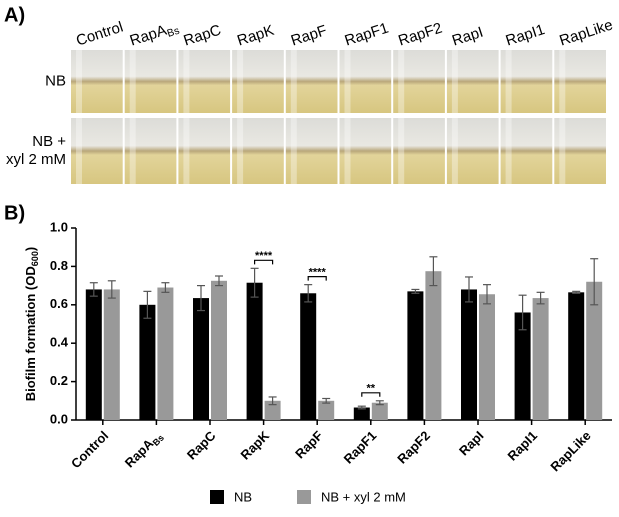 The height and width of the screenshot is (517, 619). I want to click on x-tick-label: RapABs, so click(144, 450).